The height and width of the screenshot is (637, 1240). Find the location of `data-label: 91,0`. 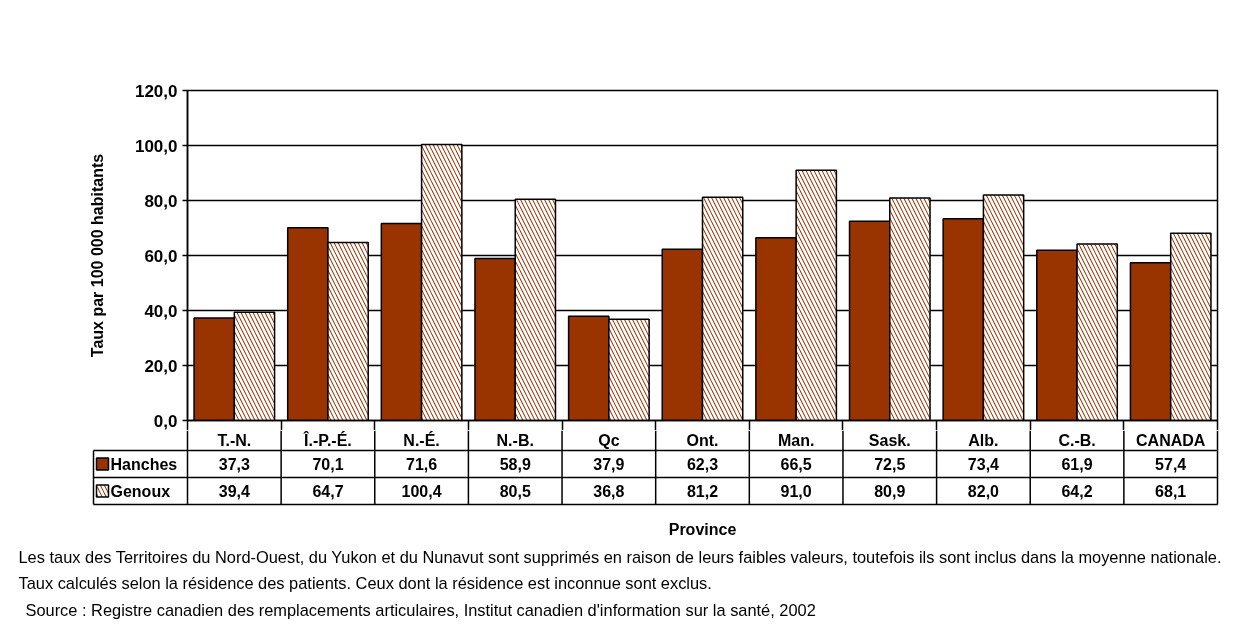

data-label: 91,0 is located at coordinates (796, 491).